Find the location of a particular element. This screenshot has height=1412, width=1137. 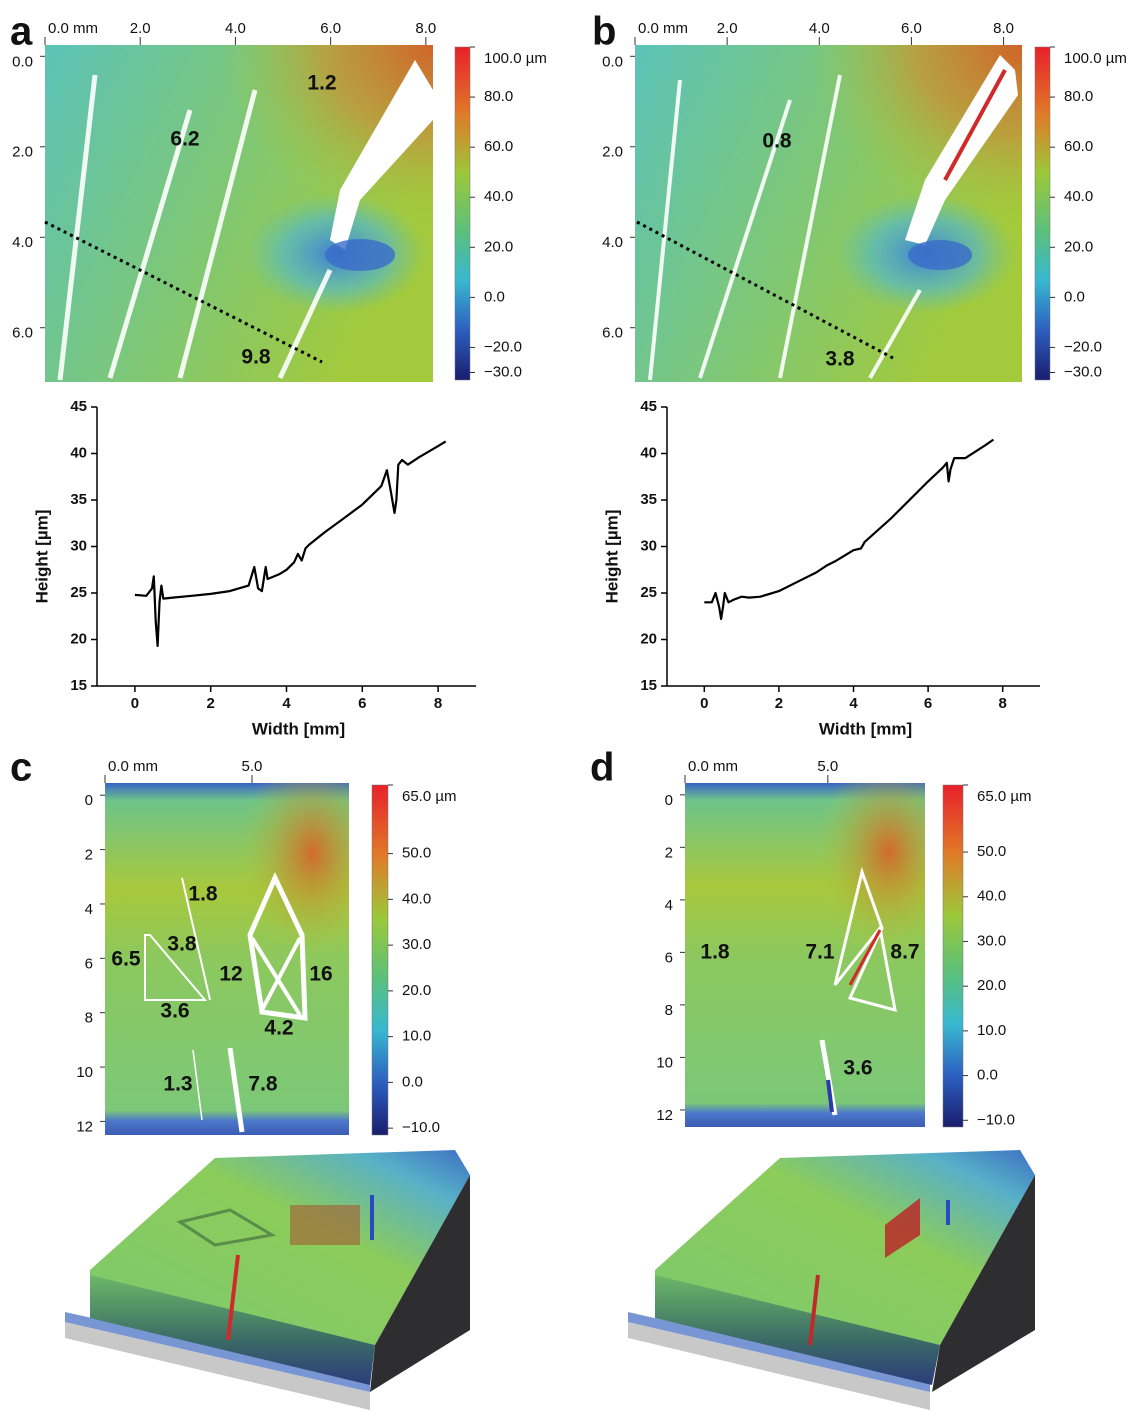

colorbar-label: 100.0 µm is located at coordinates (515, 58).